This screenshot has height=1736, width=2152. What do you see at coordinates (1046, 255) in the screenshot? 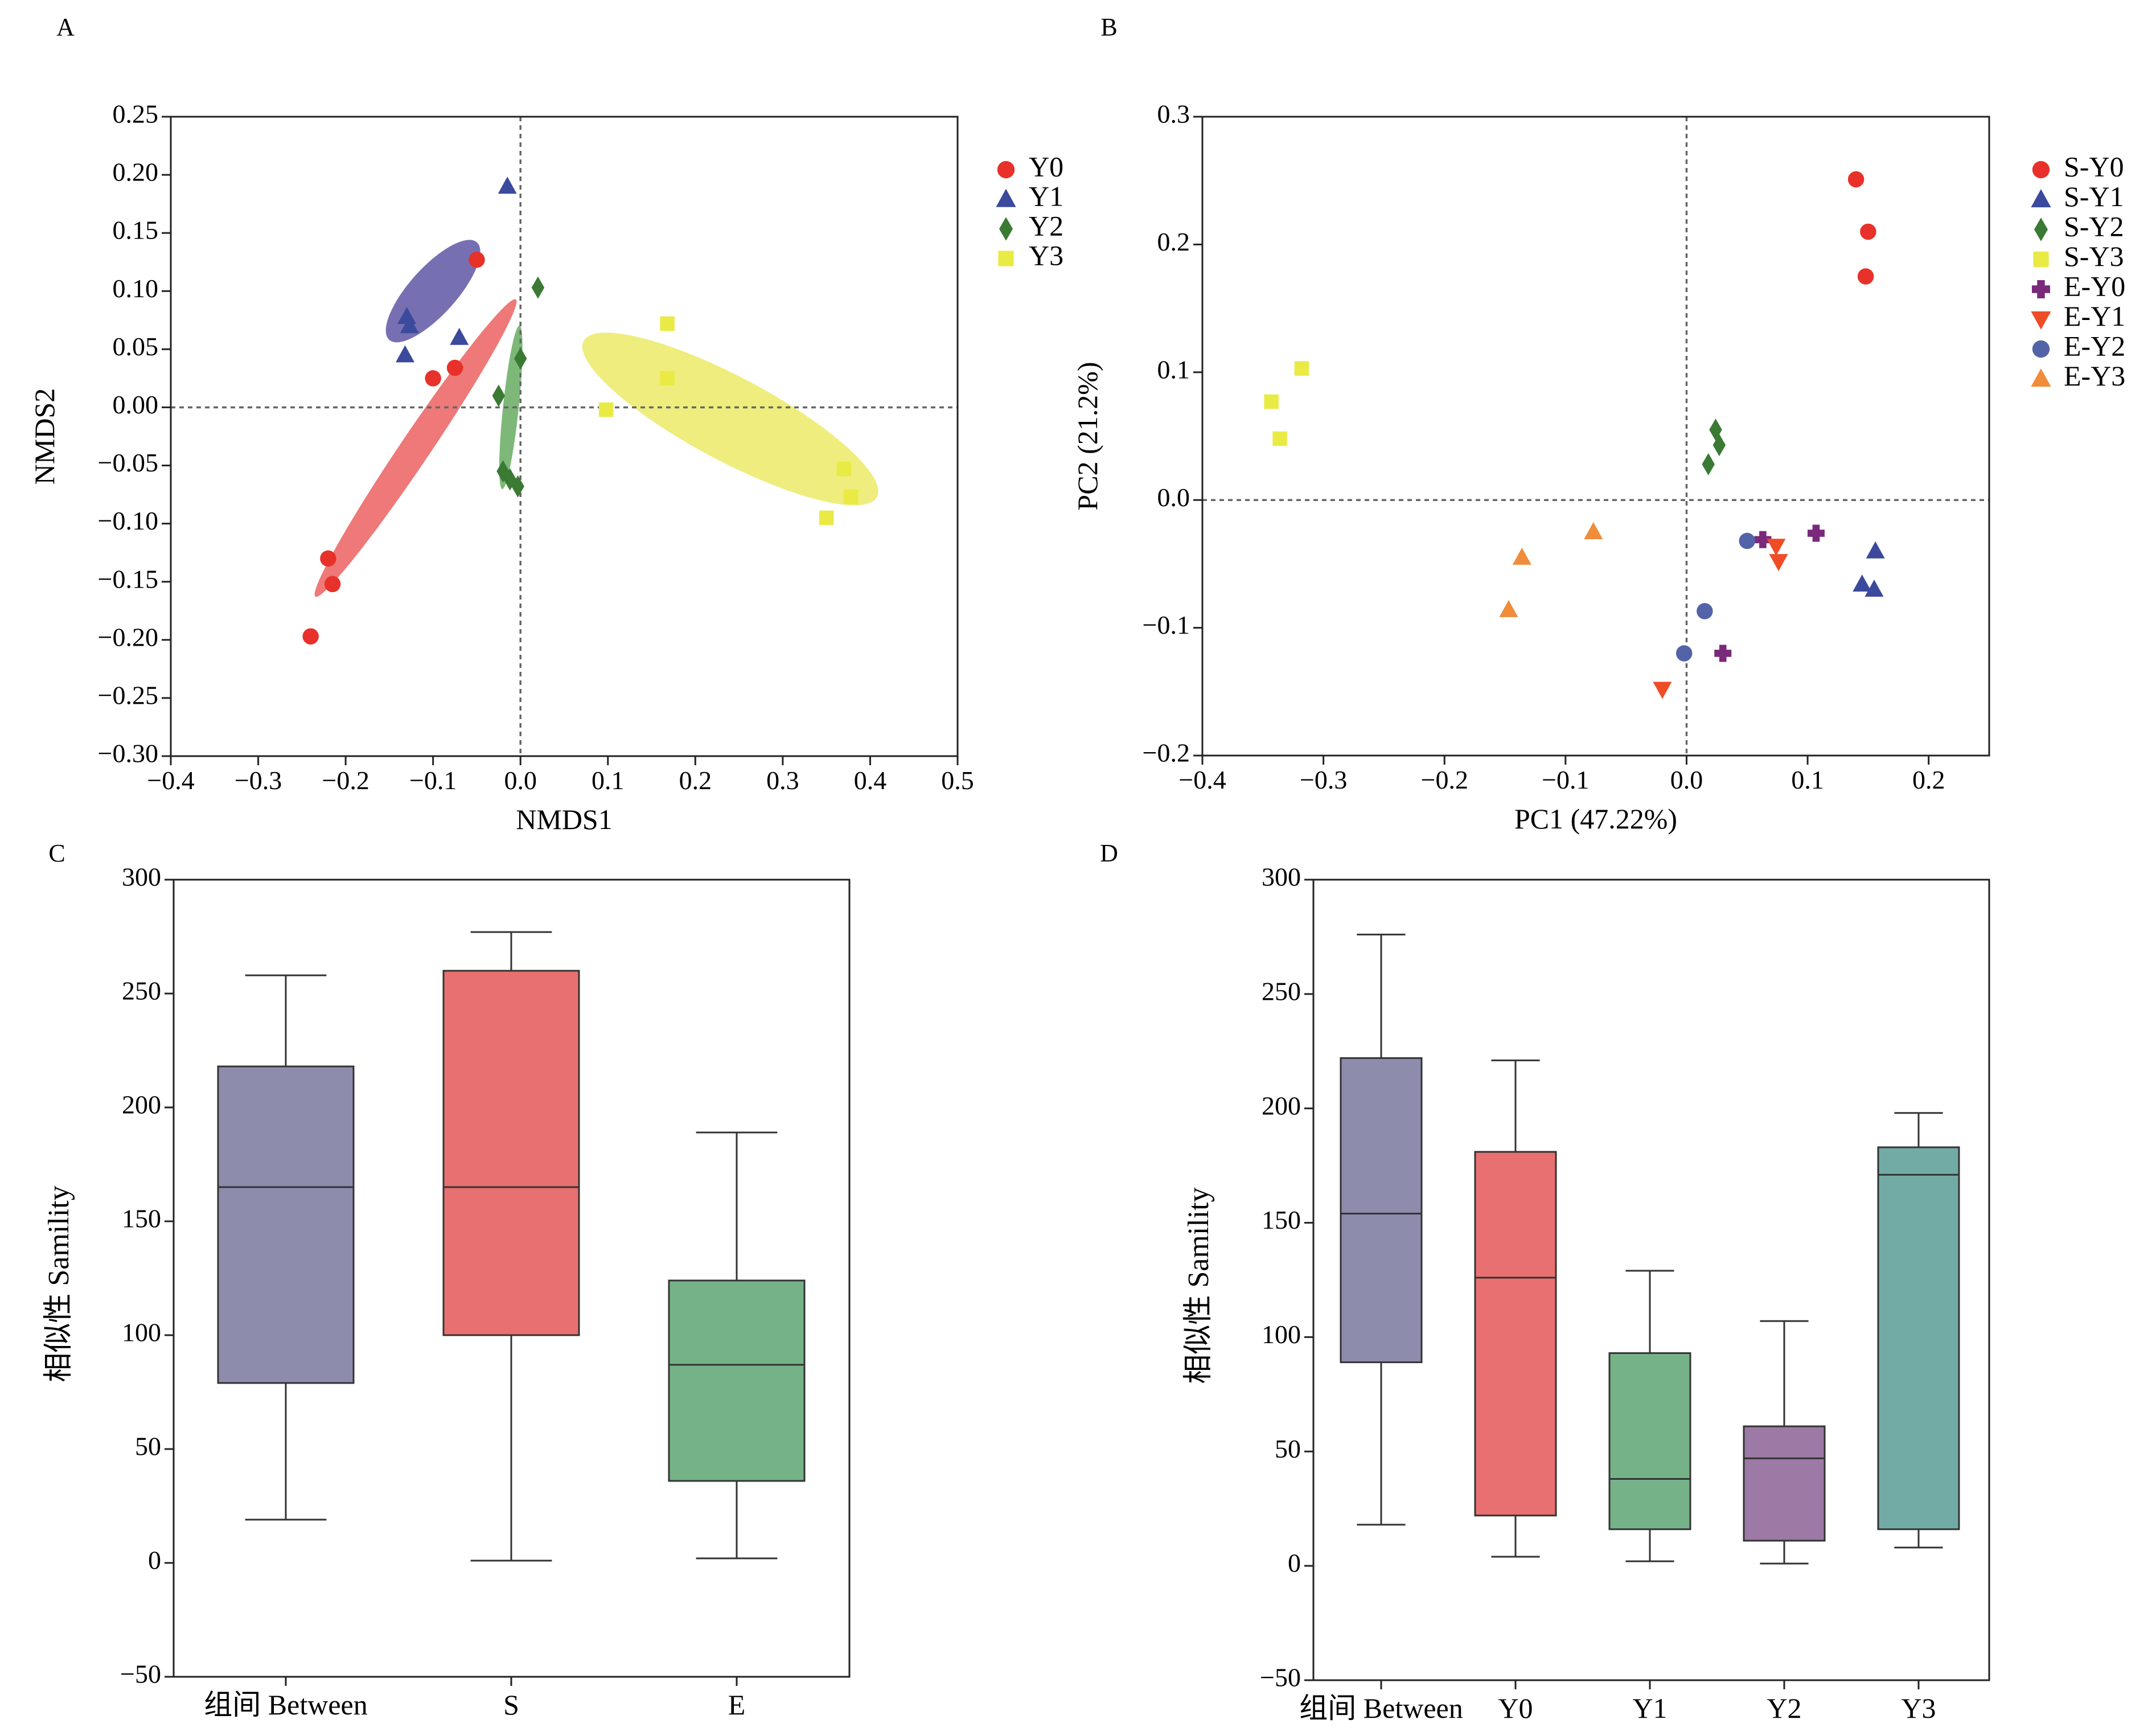
I see `legend-label-y3: Y3` at bounding box center [1046, 255].